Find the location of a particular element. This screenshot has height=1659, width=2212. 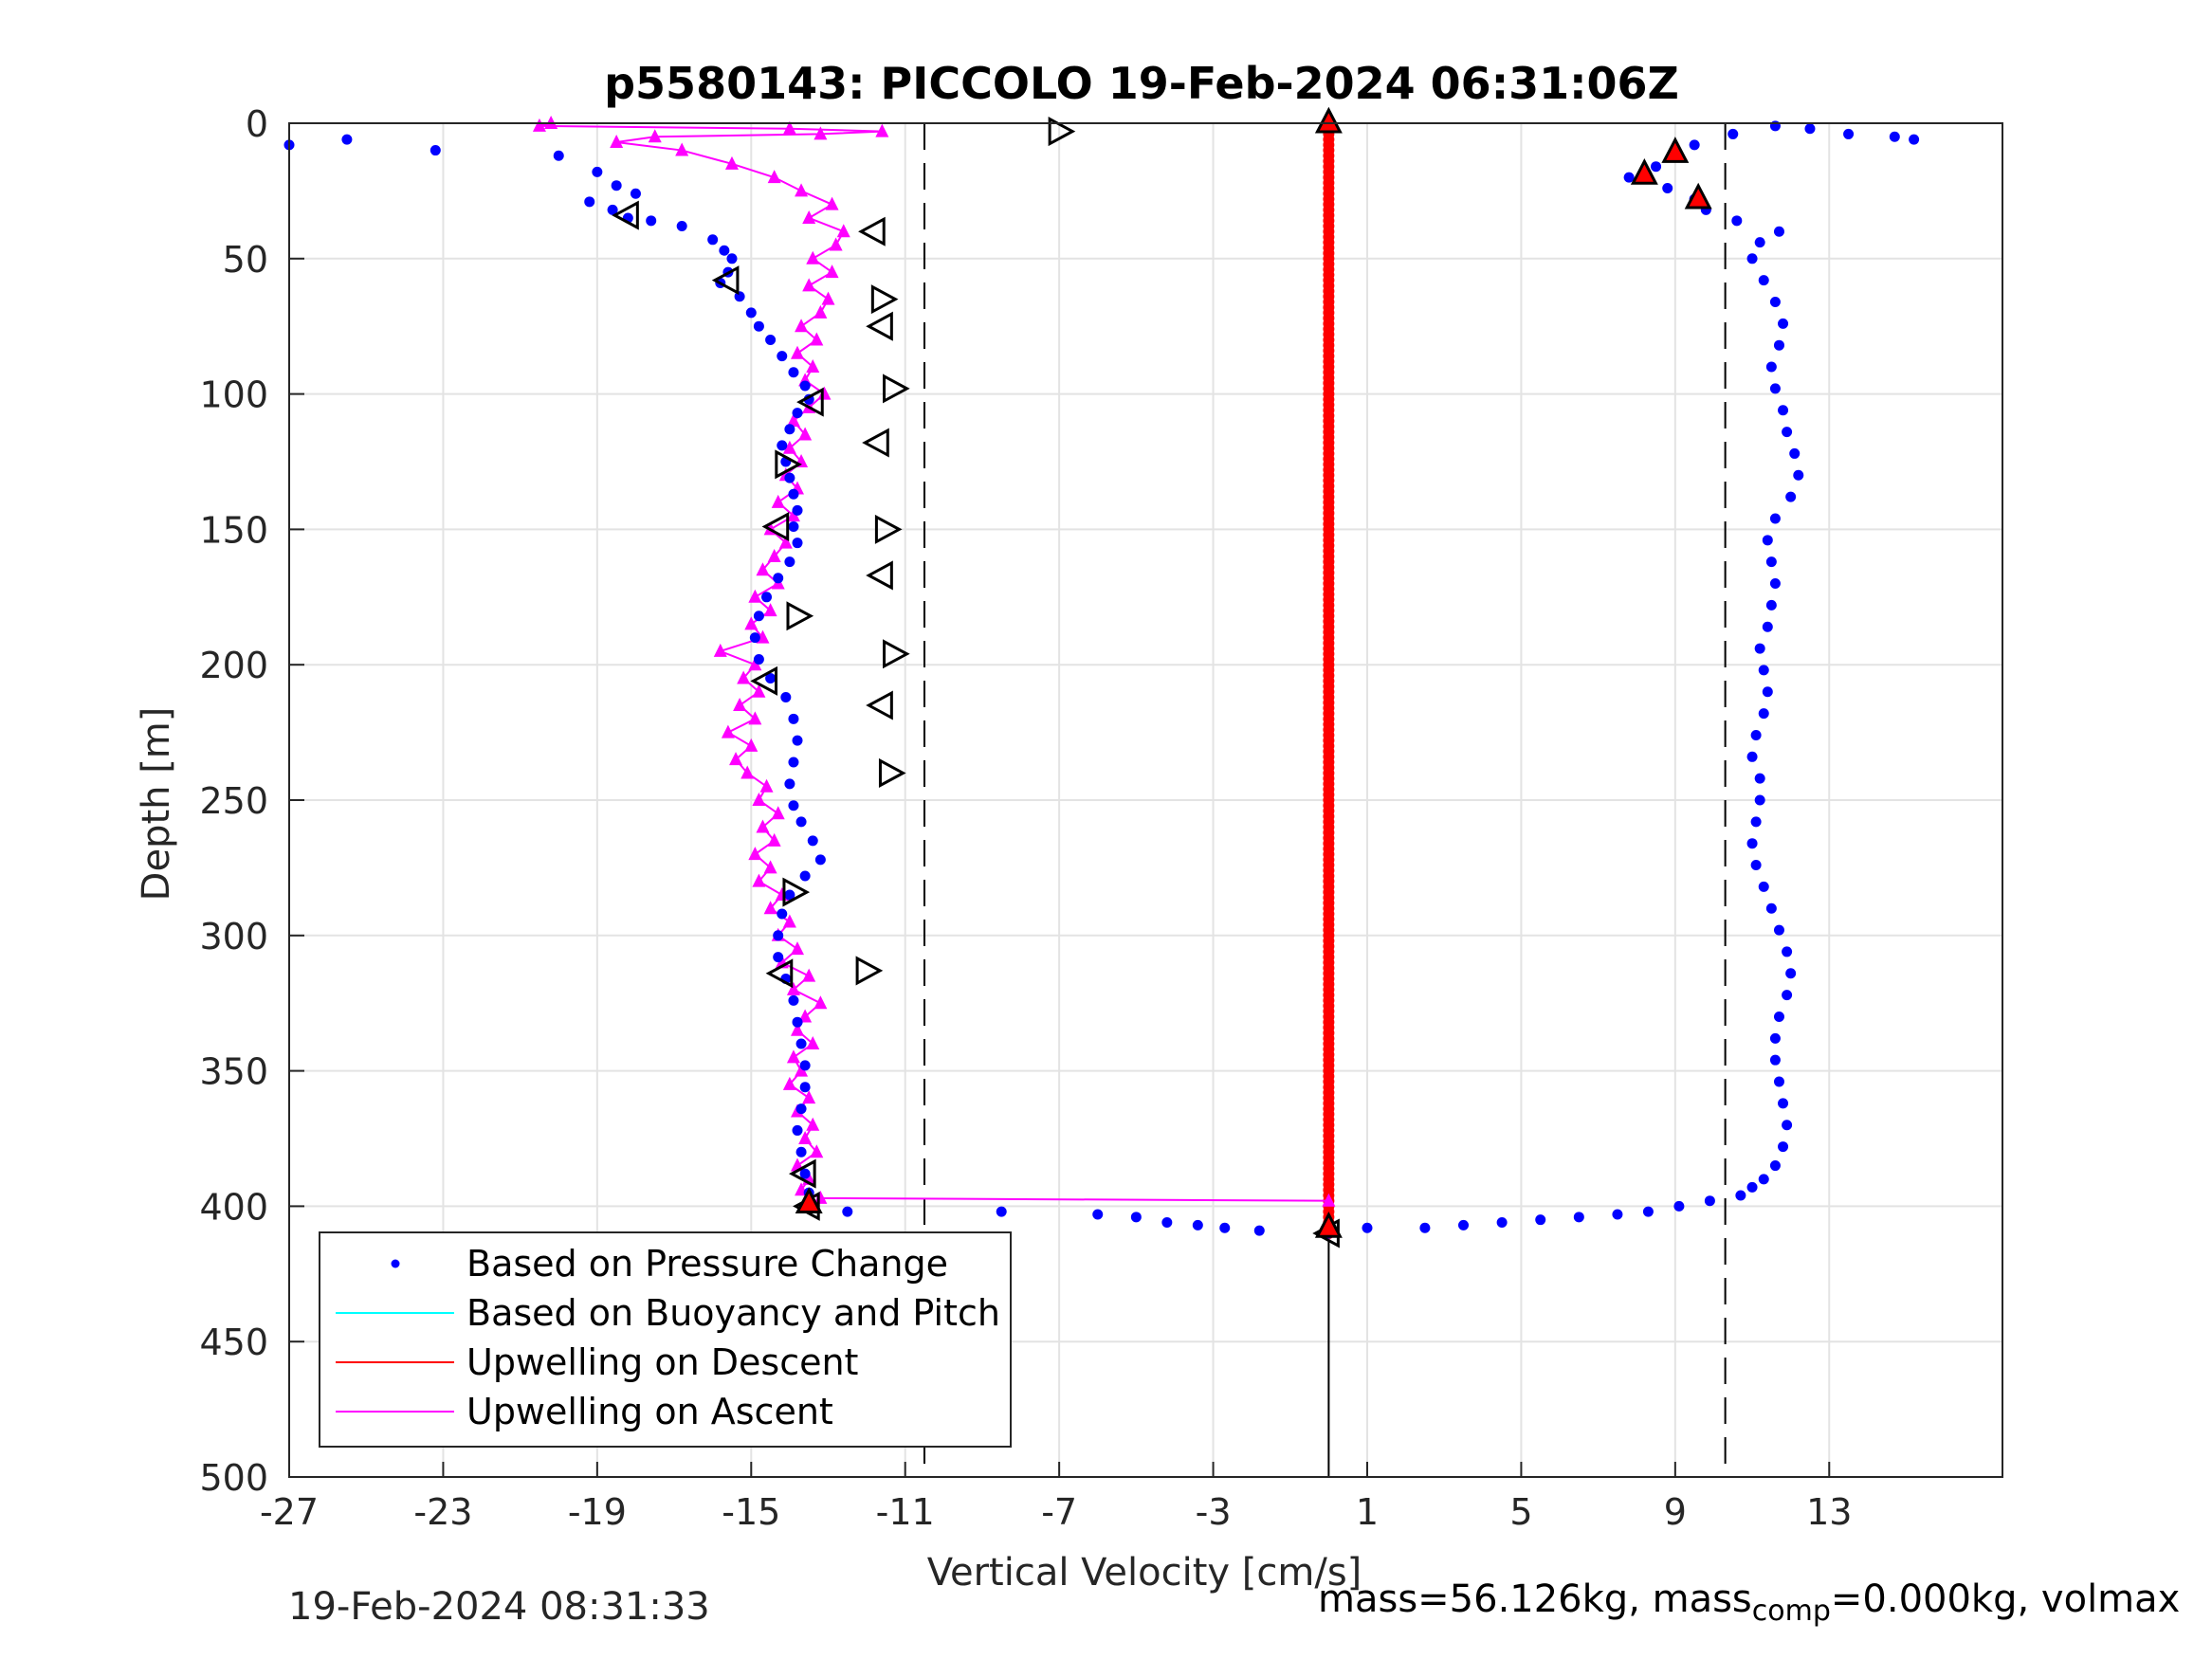

legend-swatch is located at coordinates (395, 1263).